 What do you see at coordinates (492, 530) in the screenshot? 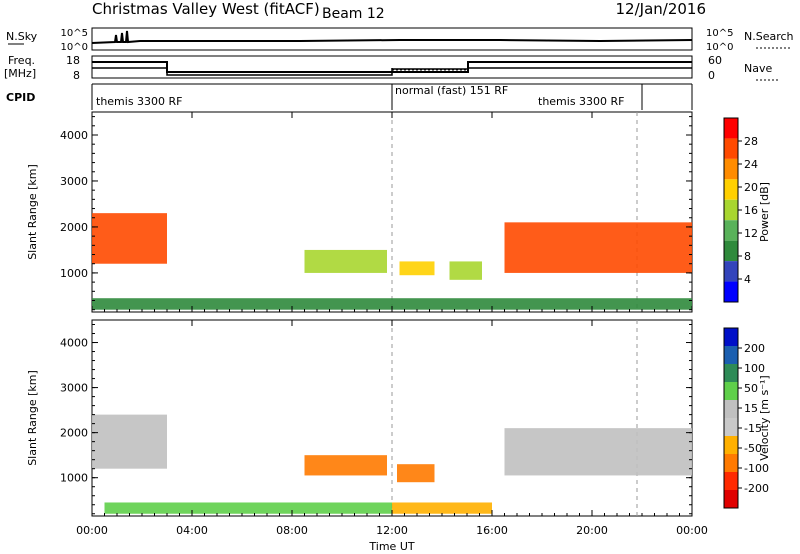
I see `xtick-label-4: 16:00` at bounding box center [492, 530].